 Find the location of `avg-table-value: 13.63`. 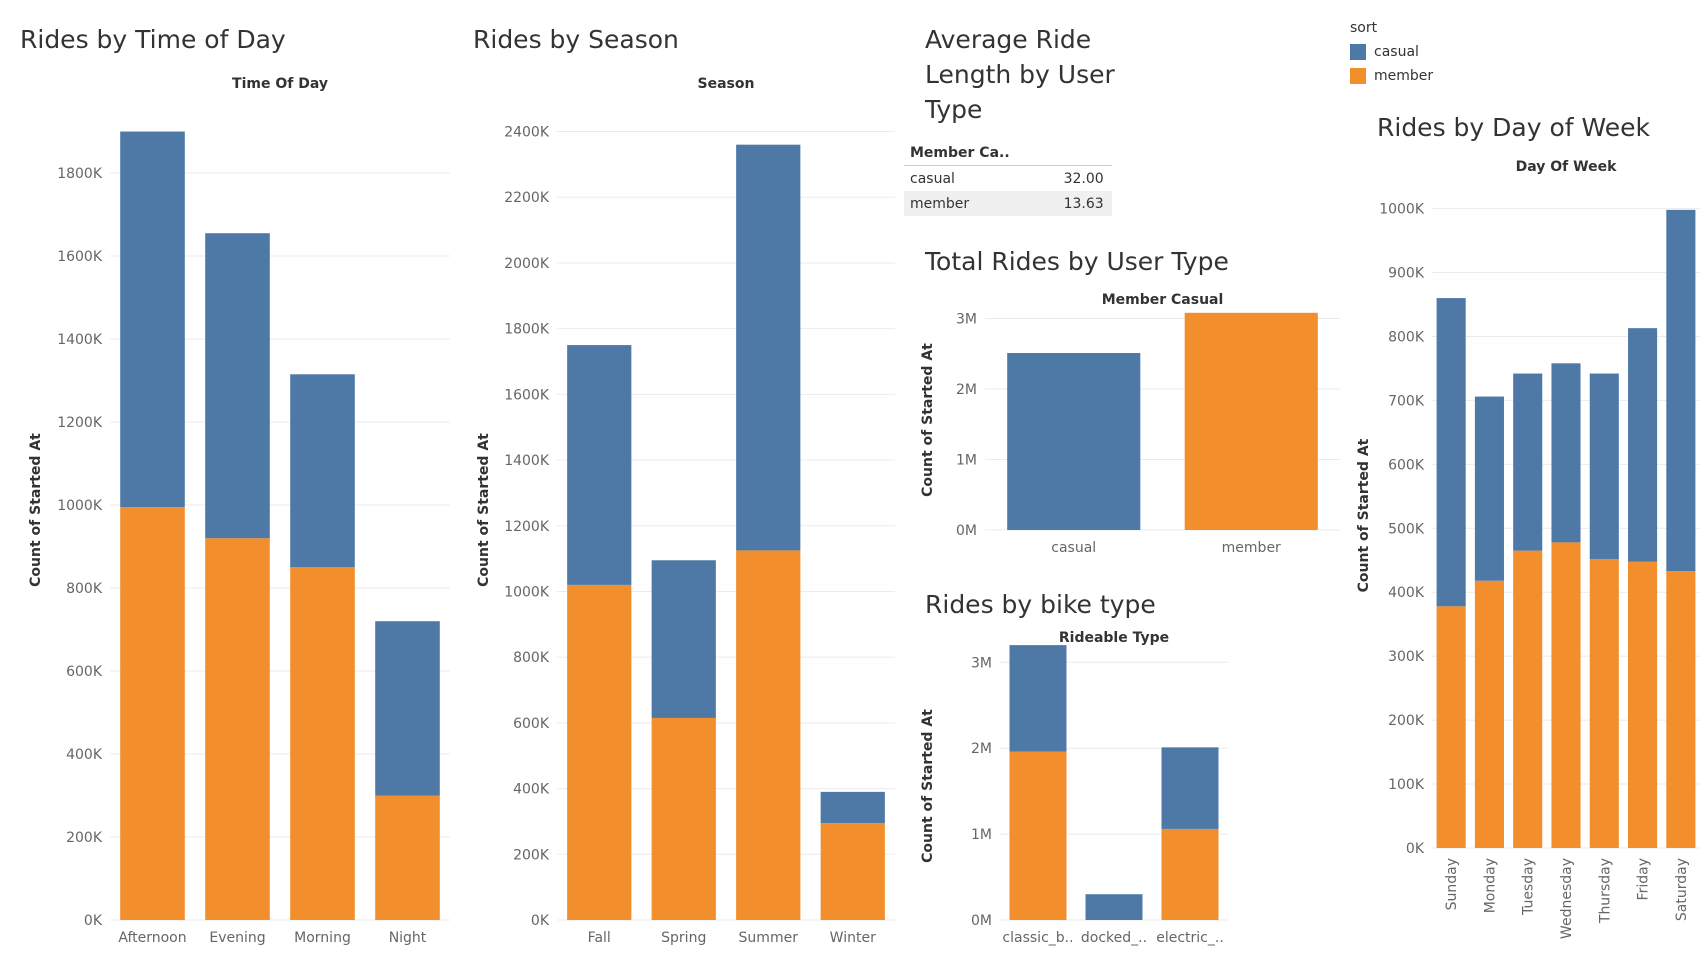

avg-table-value: 13.63 is located at coordinates (1064, 203).